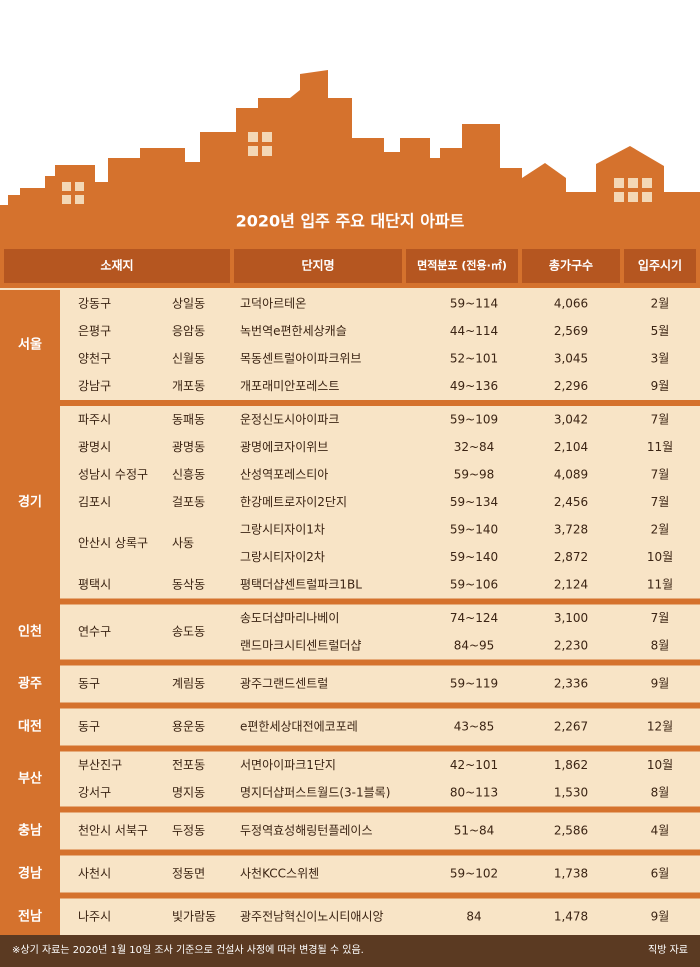 The width and height of the screenshot is (700, 967). I want to click on district: 양천구, so click(94, 357).